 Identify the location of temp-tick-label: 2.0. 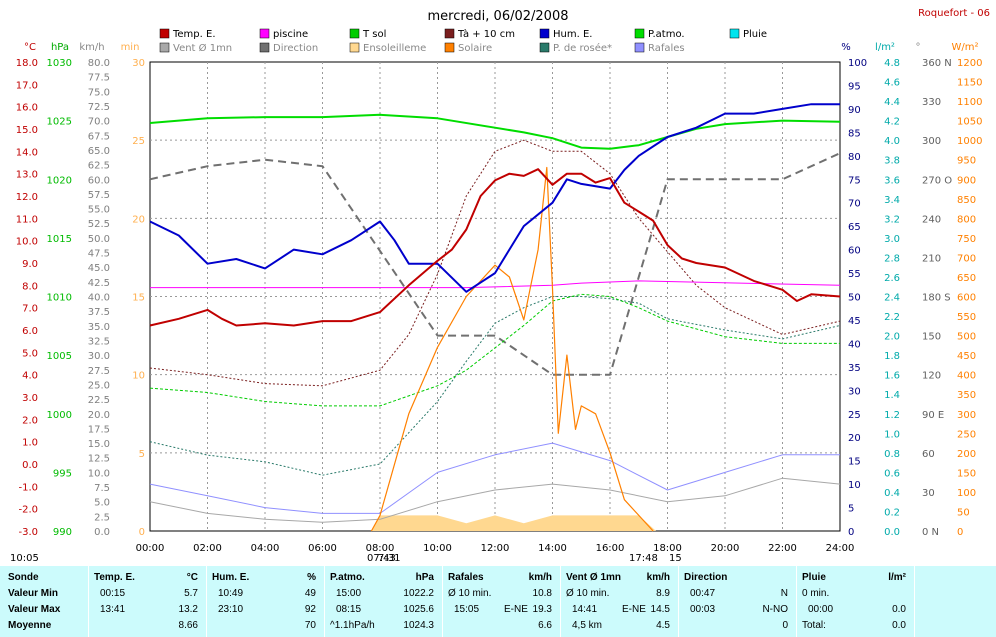
(30, 420).